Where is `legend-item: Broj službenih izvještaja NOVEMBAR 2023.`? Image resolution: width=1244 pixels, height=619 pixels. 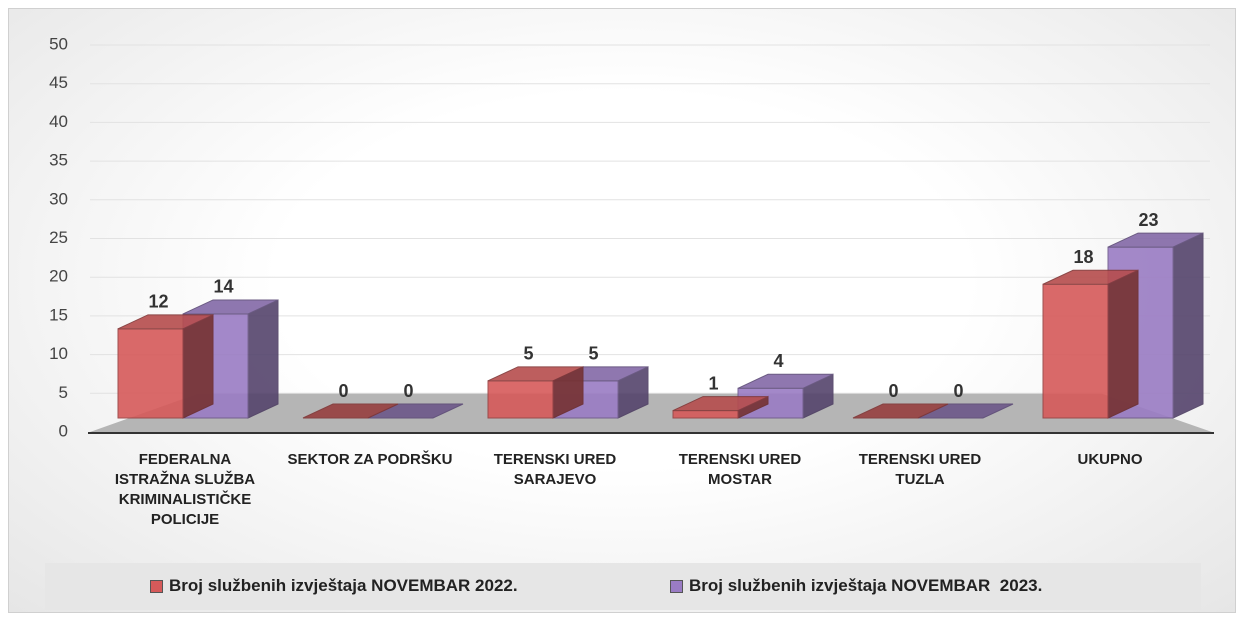 legend-item: Broj službenih izvještaja NOVEMBAR 2023. is located at coordinates (856, 586).